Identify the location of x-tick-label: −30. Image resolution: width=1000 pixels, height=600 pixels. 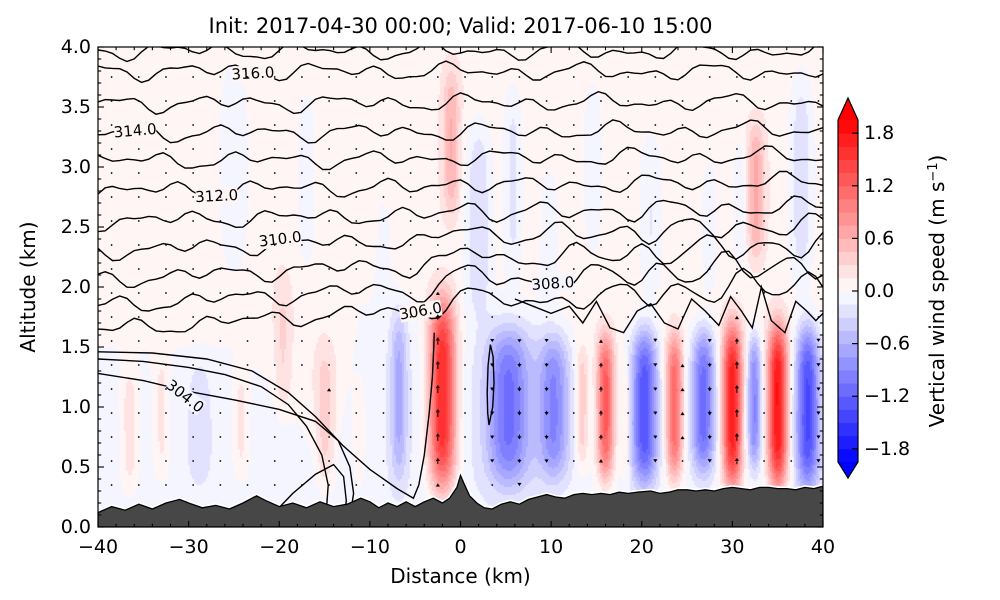
(189, 547).